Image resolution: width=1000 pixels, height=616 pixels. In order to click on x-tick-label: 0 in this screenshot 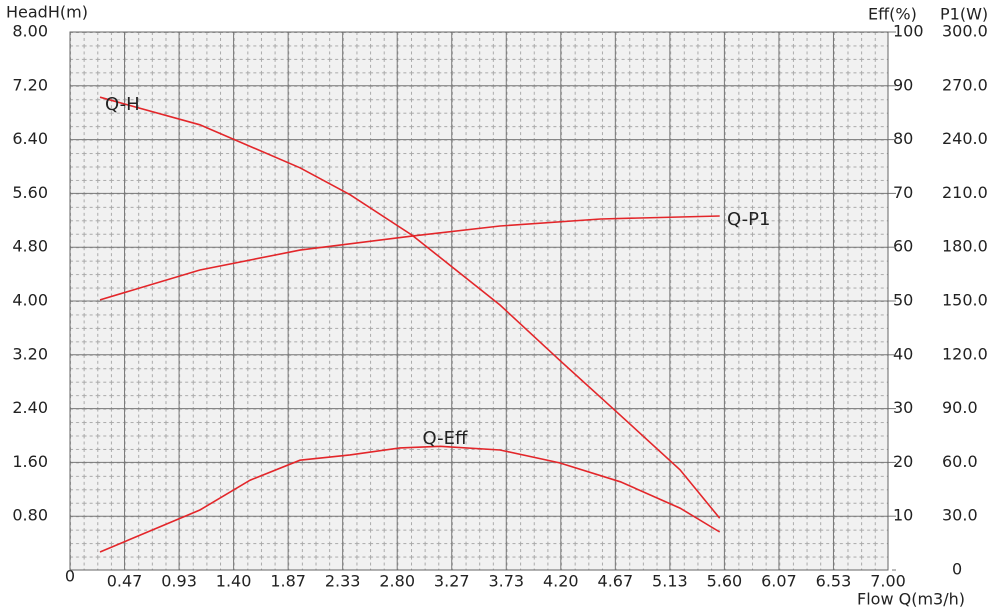, I will do `click(70, 576)`.